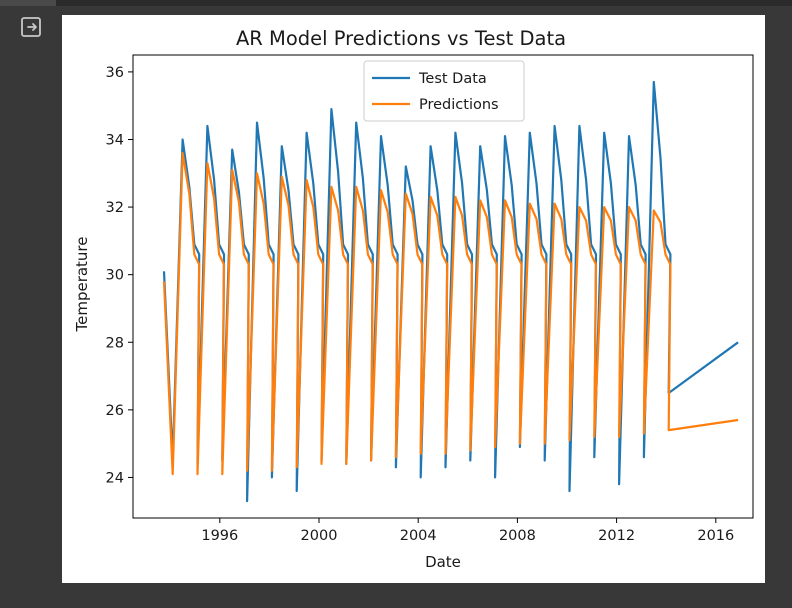  What do you see at coordinates (459, 105) in the screenshot?
I see `legend-label-predictions: Predictions` at bounding box center [459, 105].